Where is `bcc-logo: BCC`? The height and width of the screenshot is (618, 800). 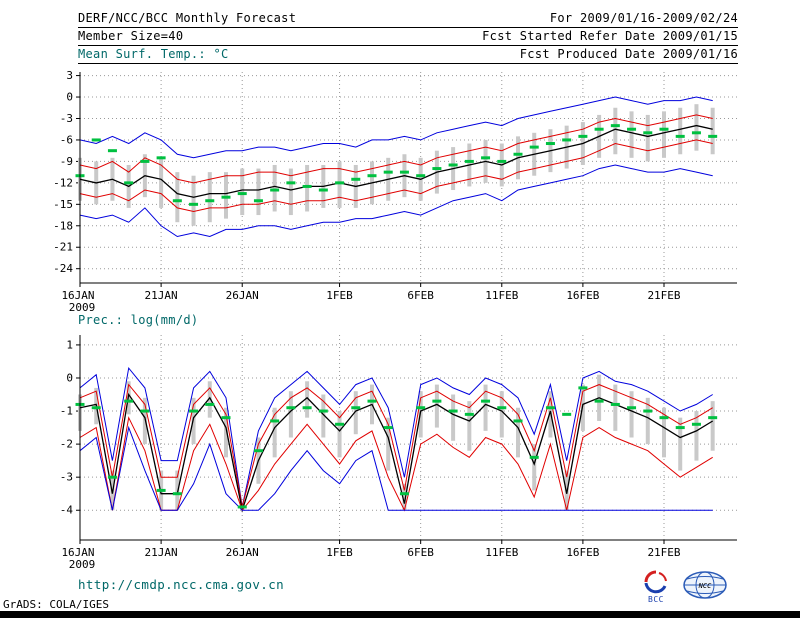 bcc-logo: BCC is located at coordinates (656, 587).